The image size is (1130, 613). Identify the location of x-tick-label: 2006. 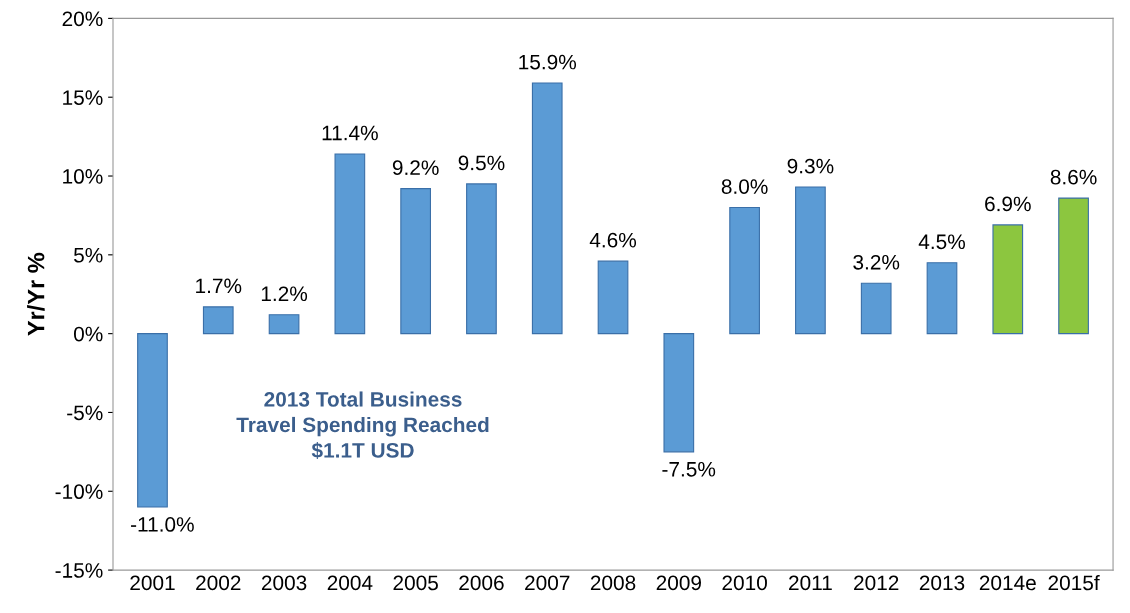
(481, 583).